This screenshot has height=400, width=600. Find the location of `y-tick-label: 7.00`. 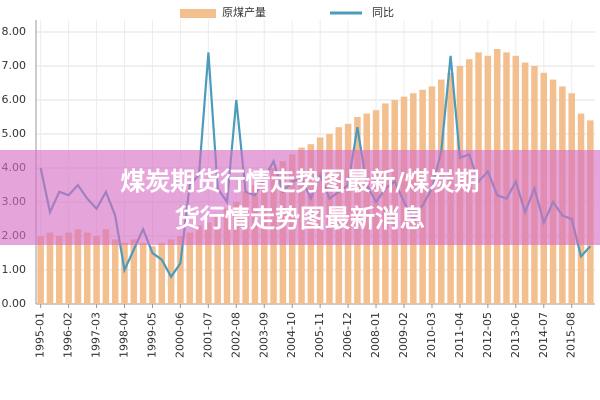

y-tick-label: 7.00 is located at coordinates (14, 65).